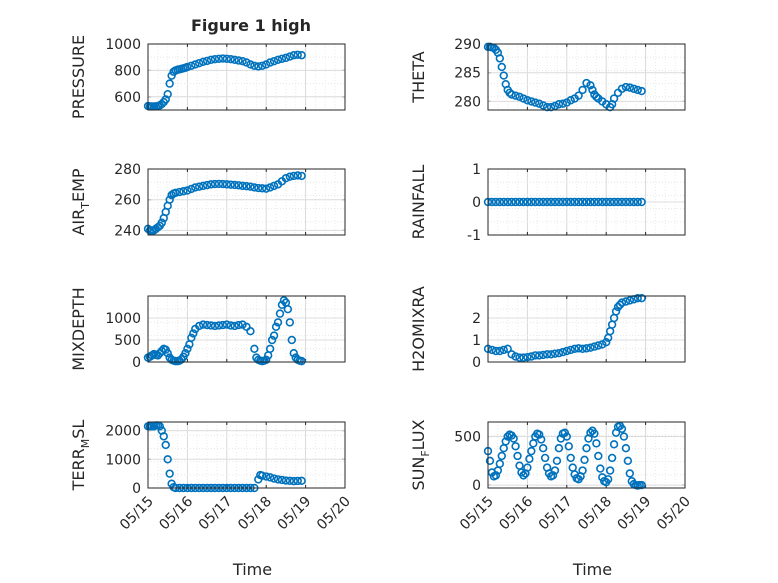 This screenshot has width=778, height=583. What do you see at coordinates (418, 202) in the screenshot?
I see `y-axis-label: RAINFALL` at bounding box center [418, 202].